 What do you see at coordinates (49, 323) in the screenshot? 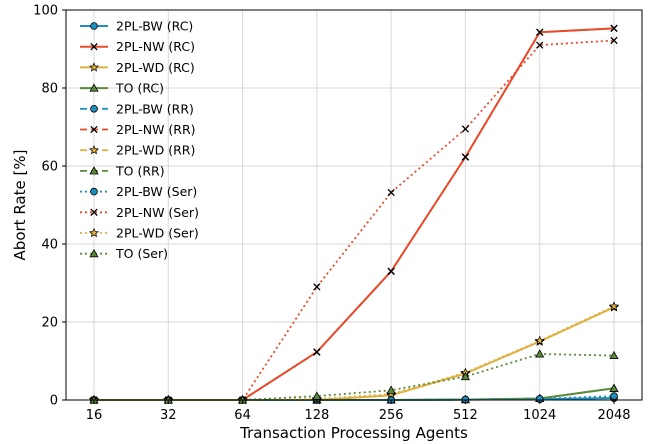
I see `y-tick-label: 20` at bounding box center [49, 323].